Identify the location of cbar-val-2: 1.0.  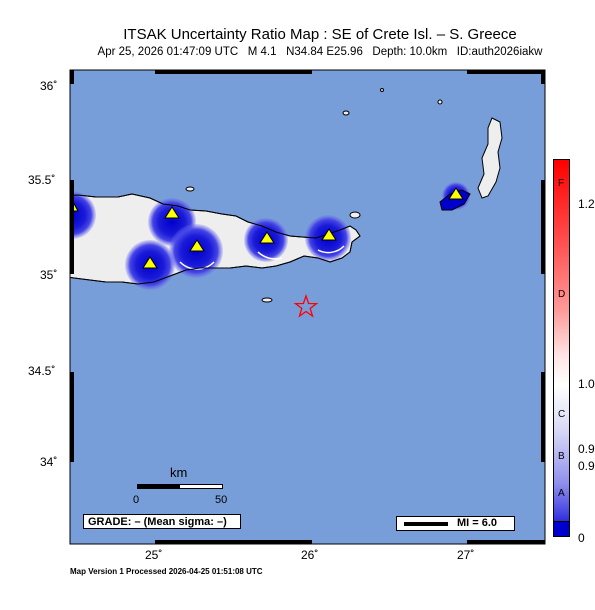
(586, 384).